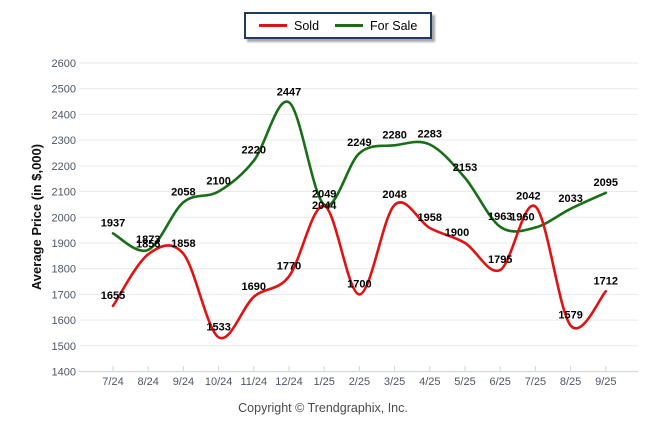  What do you see at coordinates (64, 64) in the screenshot?
I see `y-tick-label: 2600` at bounding box center [64, 64].